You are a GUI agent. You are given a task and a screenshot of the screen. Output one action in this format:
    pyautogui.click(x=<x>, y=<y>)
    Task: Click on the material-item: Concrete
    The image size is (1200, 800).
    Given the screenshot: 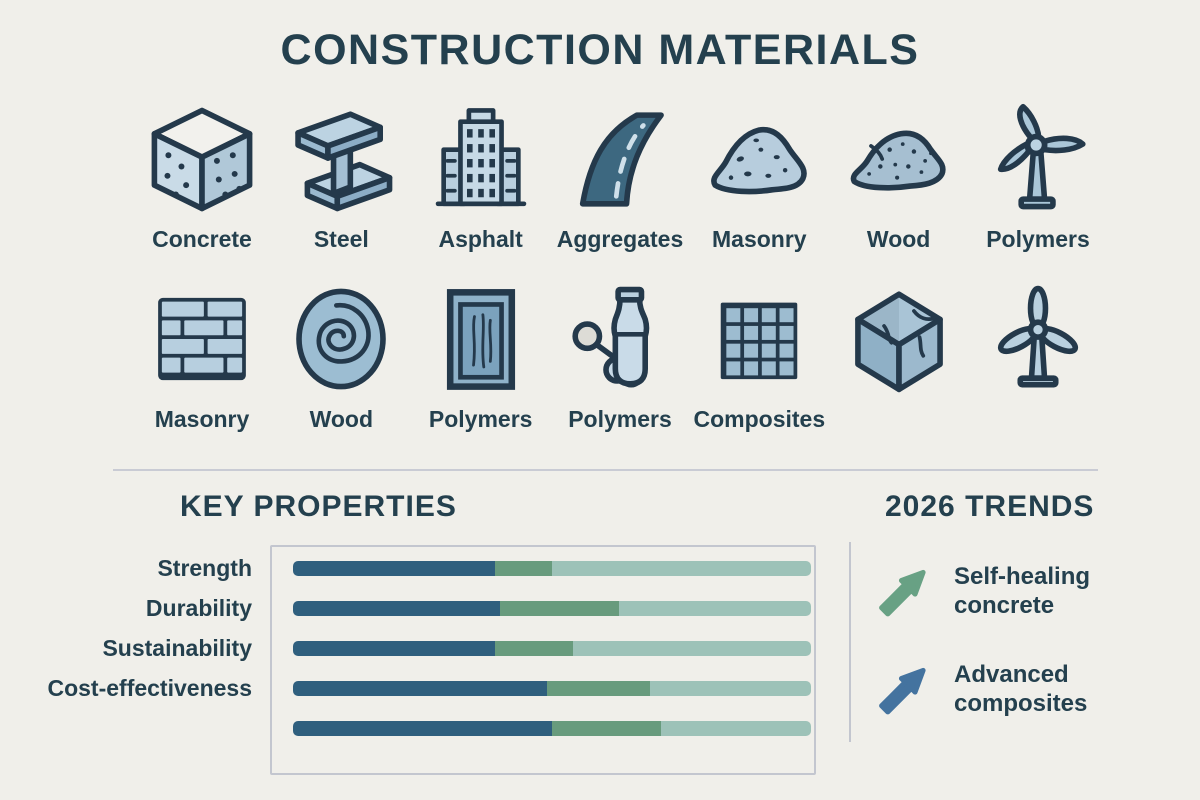 What is the action you would take?
    pyautogui.click(x=202, y=178)
    